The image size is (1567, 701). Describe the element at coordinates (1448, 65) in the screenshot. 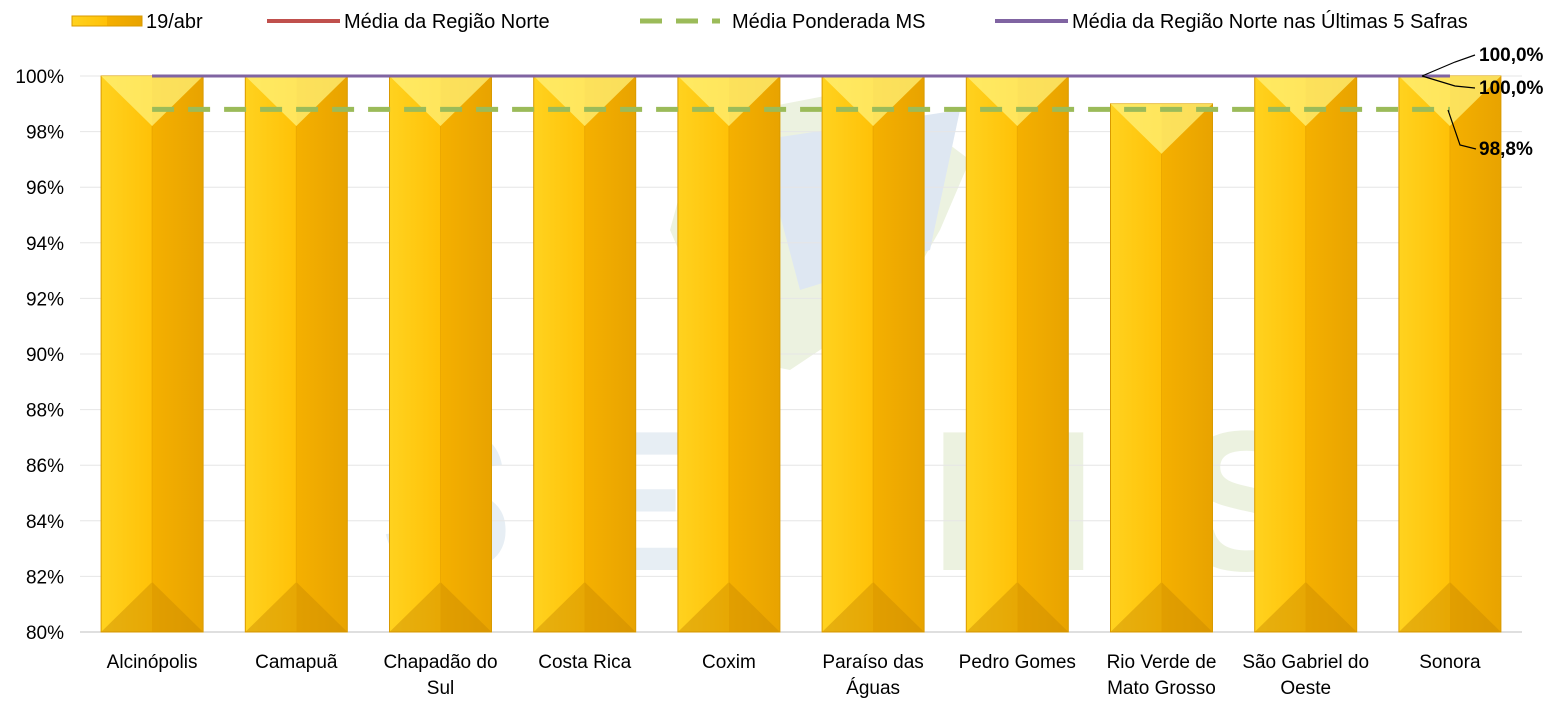

I see `callout-leader-a` at that location.